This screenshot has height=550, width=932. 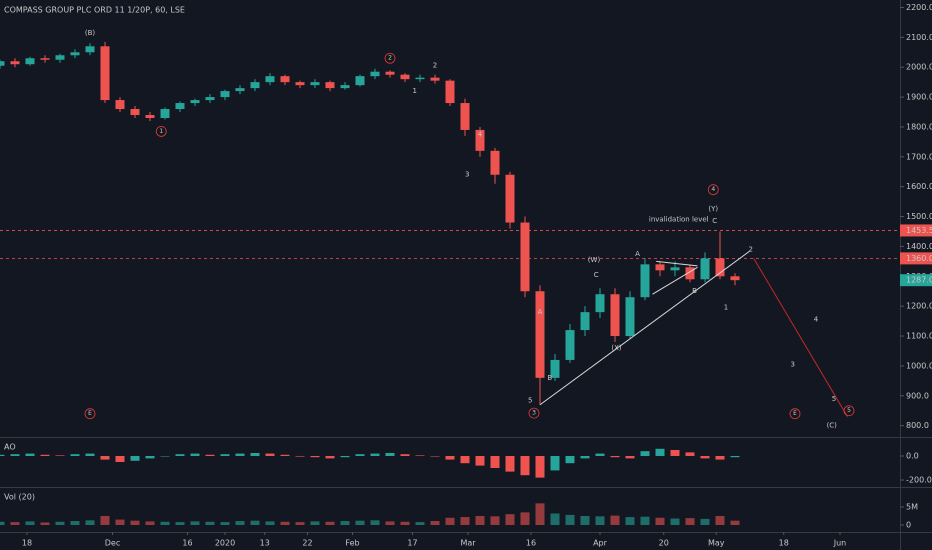 What do you see at coordinates (468, 543) in the screenshot?
I see `x-tick-label: Mar` at bounding box center [468, 543].